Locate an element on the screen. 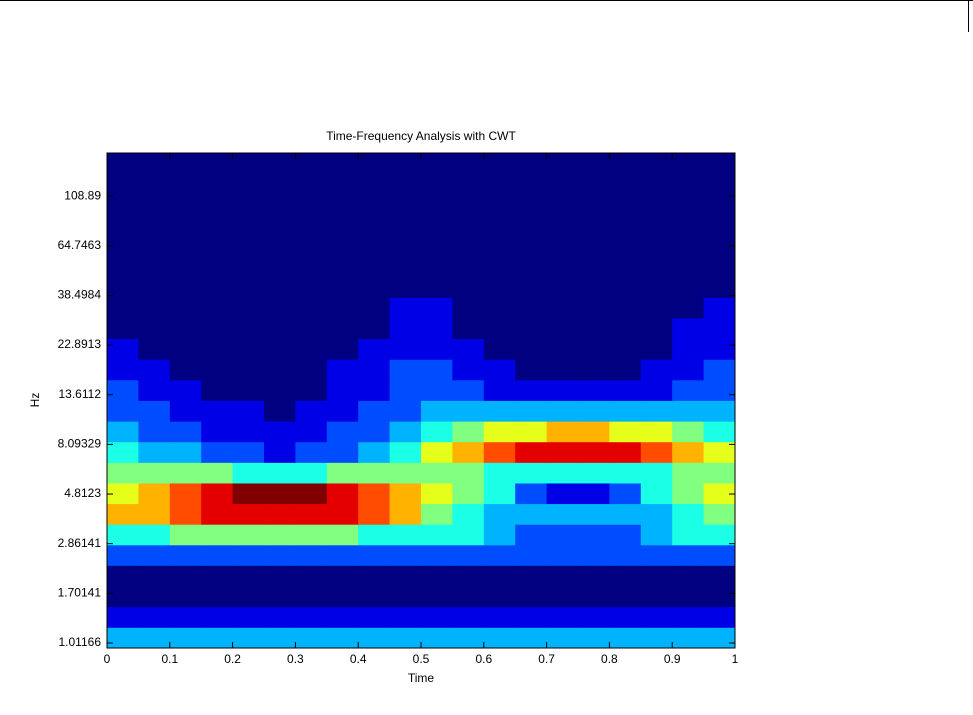 This screenshot has height=715, width=973. chart-title: Time-Frequency Analysis with CWT is located at coordinates (421, 136).